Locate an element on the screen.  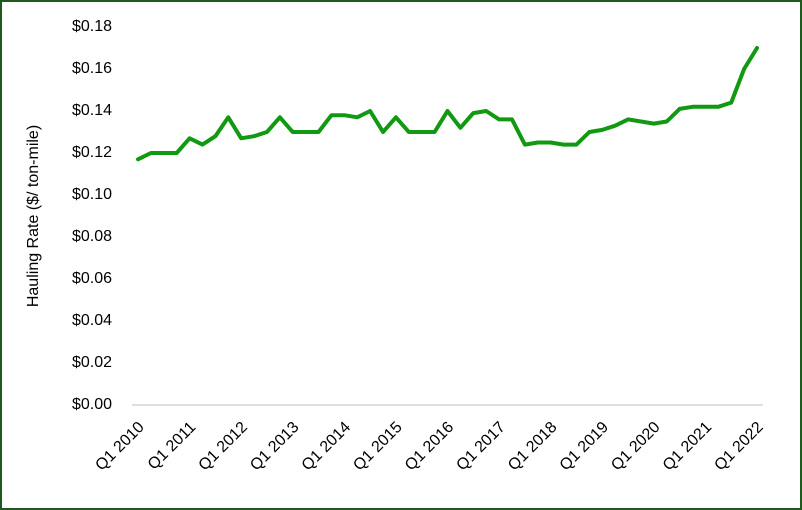
y-tick-label: $0.16 is located at coordinates (92, 68).